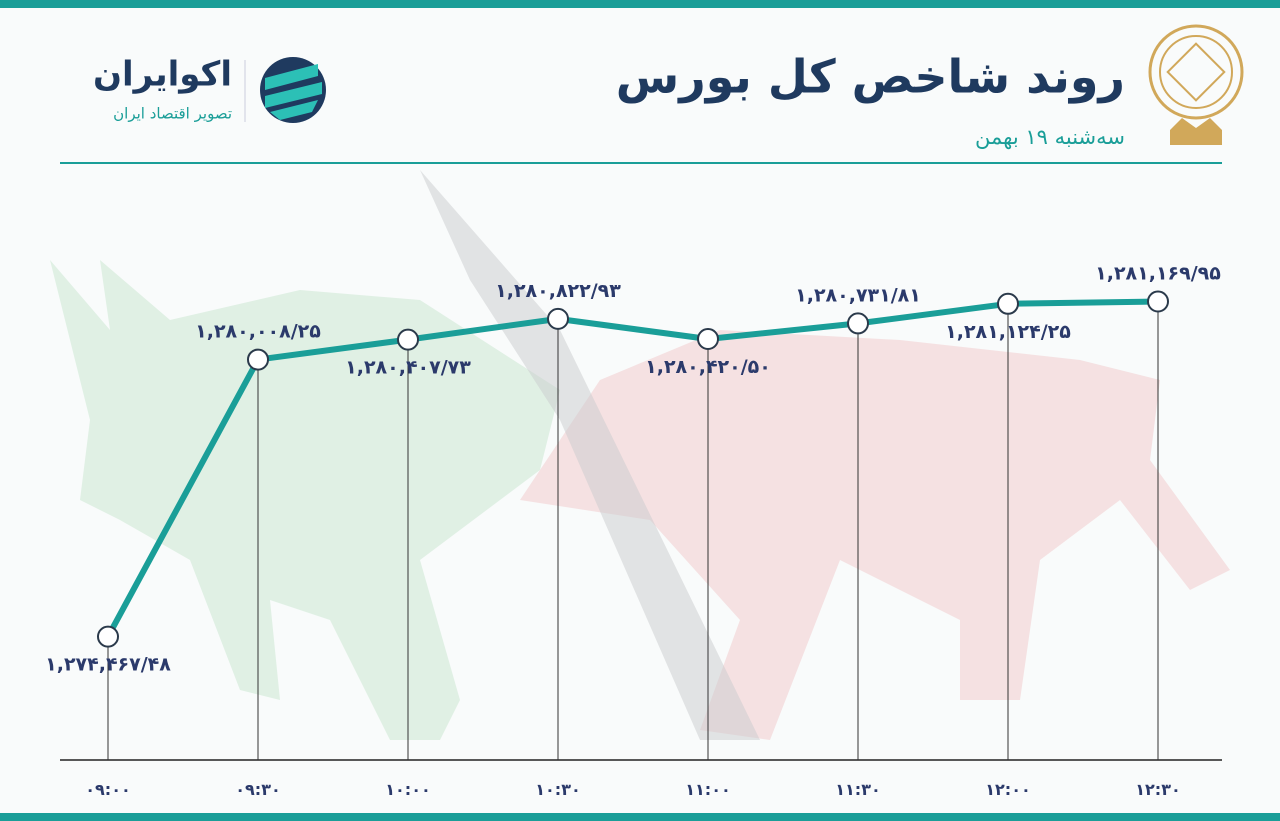  Describe the element at coordinates (640, 817) in the screenshot. I see `bottom-bar` at that location.